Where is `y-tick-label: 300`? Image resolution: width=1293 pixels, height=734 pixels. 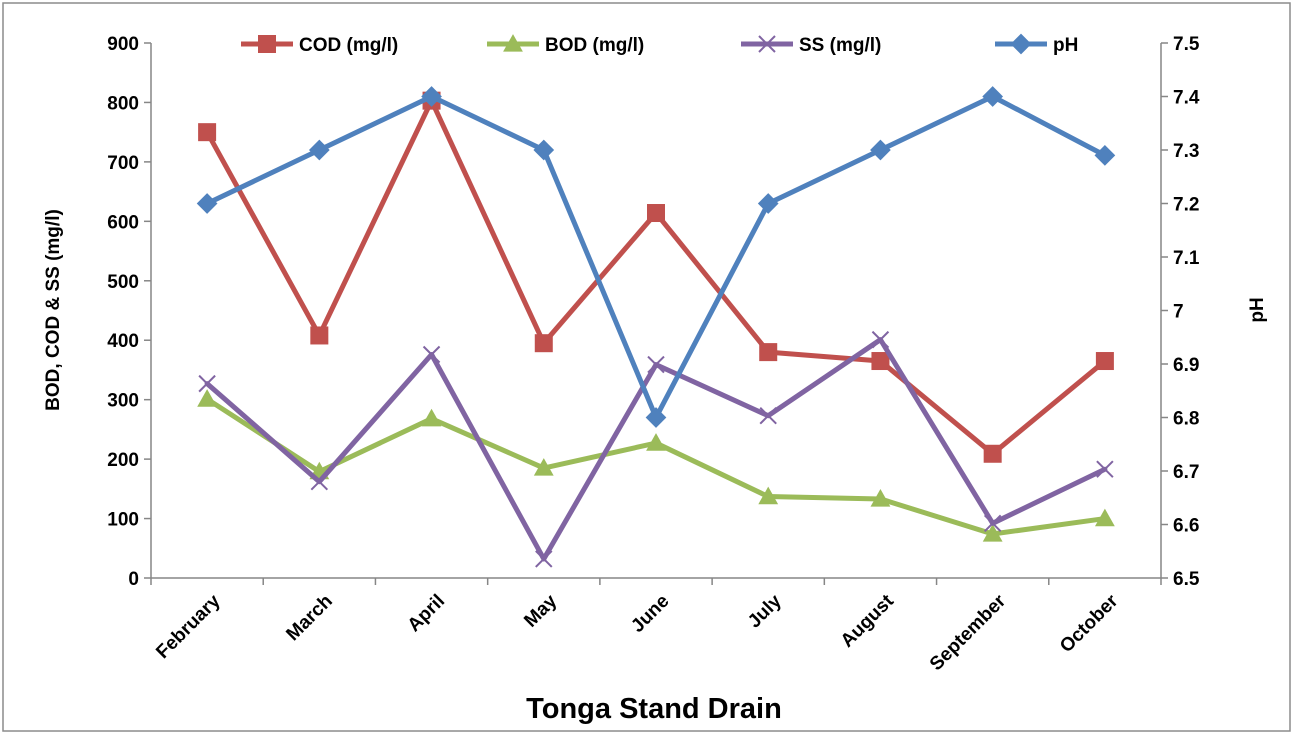 y-tick-label: 300 is located at coordinates (123, 401).